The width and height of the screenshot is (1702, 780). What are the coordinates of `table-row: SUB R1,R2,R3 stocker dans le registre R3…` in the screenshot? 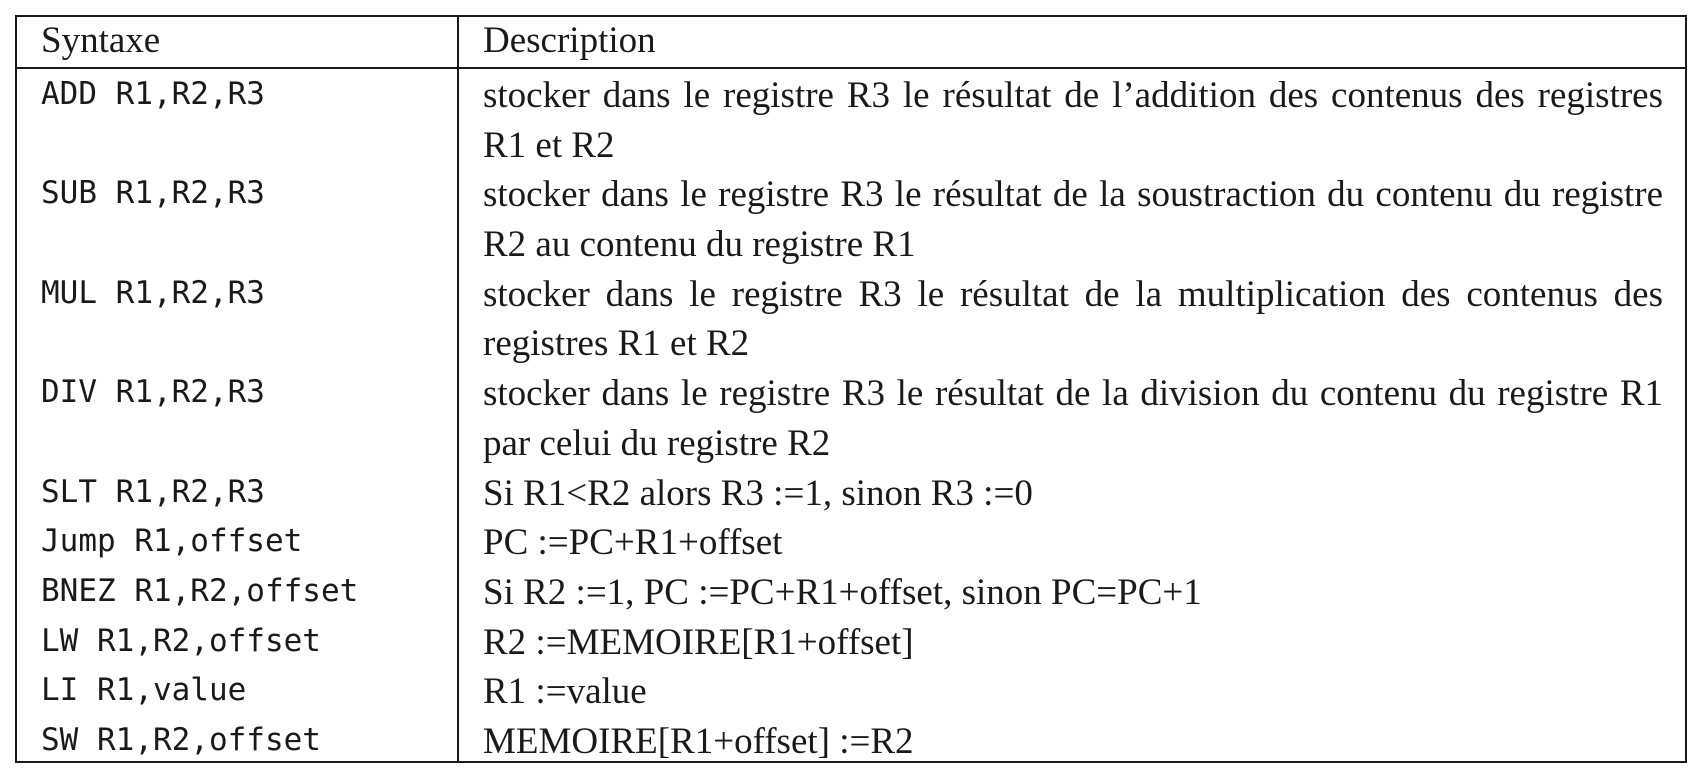 It's located at (851, 217).